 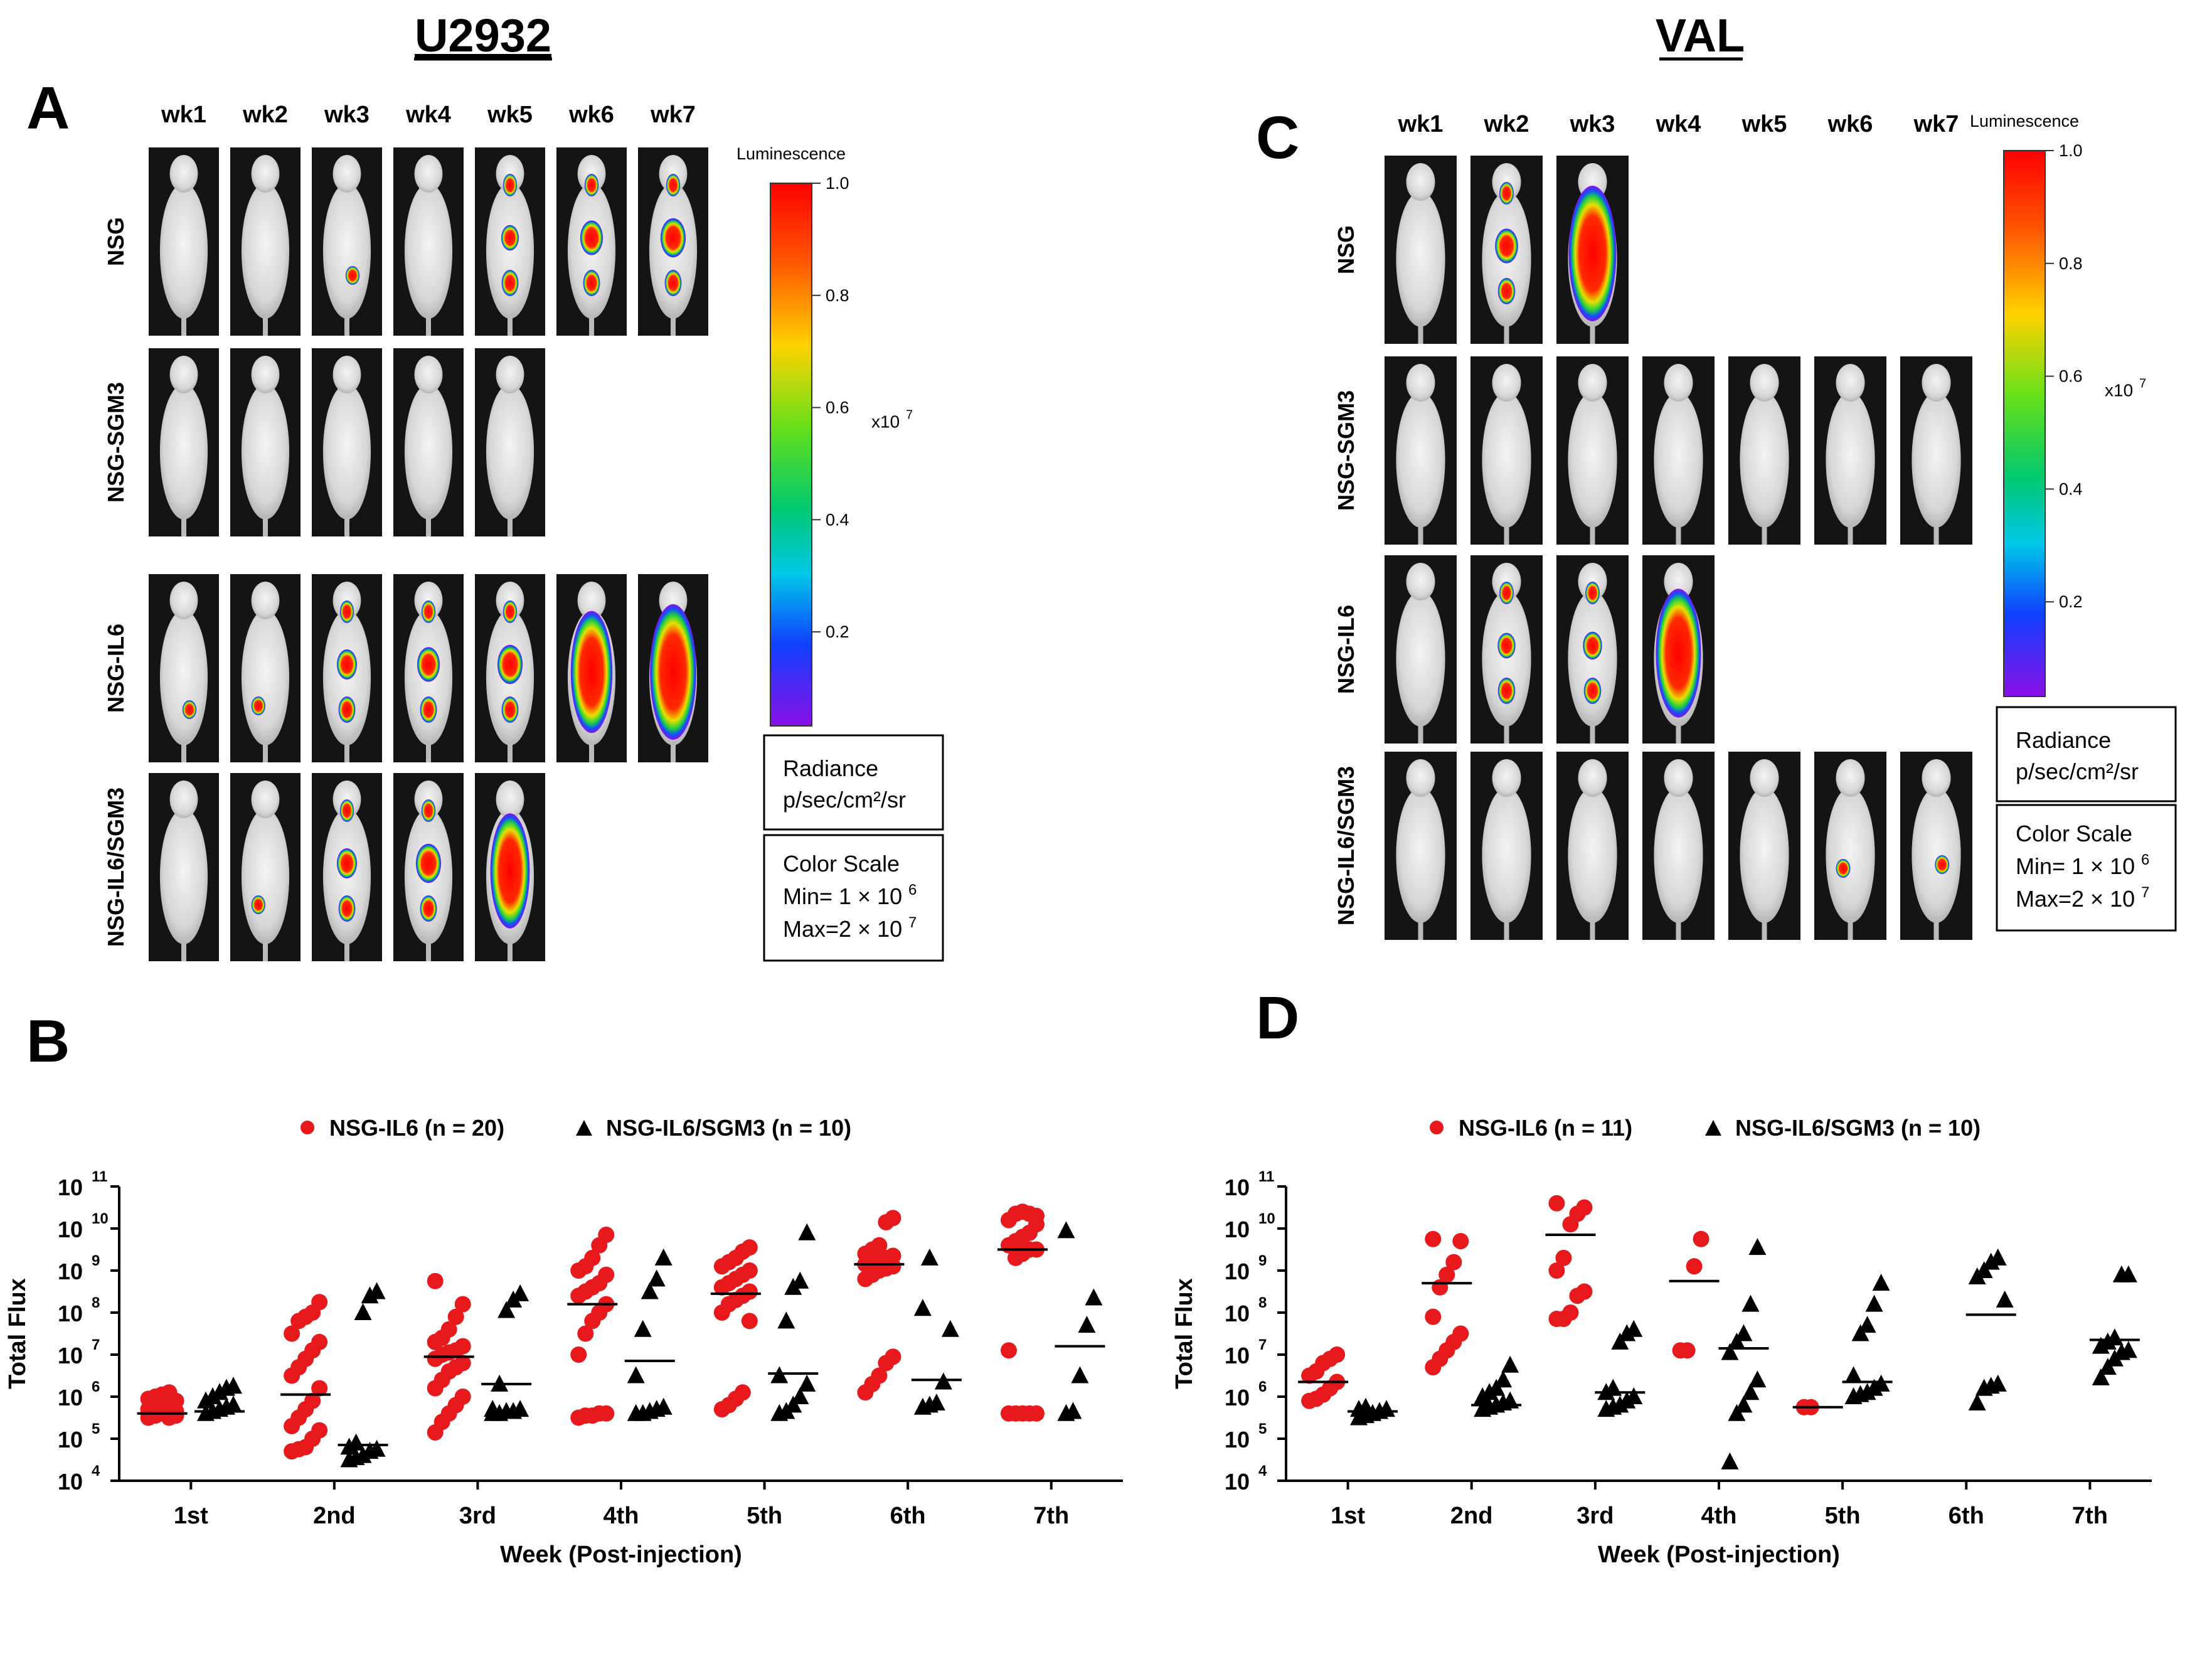 I want to click on y-tick-exponent: 11, so click(x=99, y=1176).